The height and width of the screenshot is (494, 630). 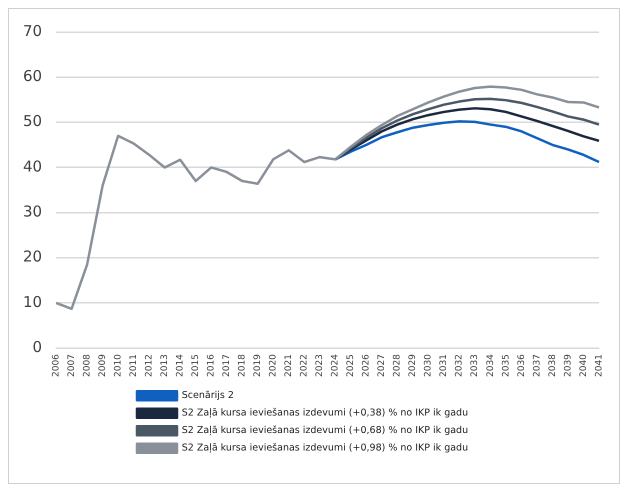 What do you see at coordinates (289, 365) in the screenshot?
I see `x-tick-label: 2021` at bounding box center [289, 365].